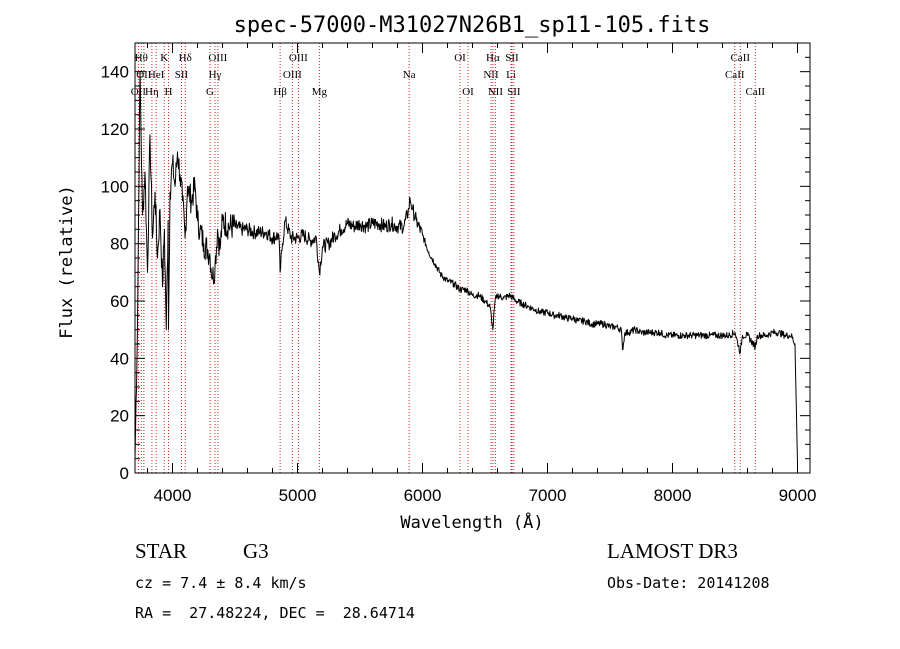  Describe the element at coordinates (115, 186) in the screenshot. I see `y-tick-label: 100` at that location.